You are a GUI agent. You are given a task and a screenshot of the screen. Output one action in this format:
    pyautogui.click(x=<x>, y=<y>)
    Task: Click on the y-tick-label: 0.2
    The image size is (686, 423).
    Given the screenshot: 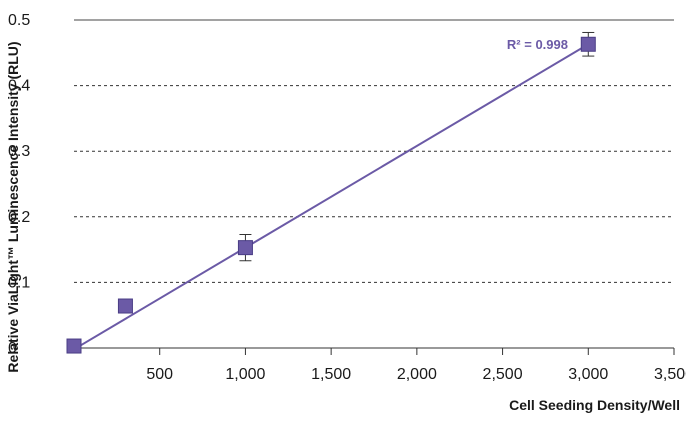 What is the action you would take?
    pyautogui.click(x=19, y=217)
    